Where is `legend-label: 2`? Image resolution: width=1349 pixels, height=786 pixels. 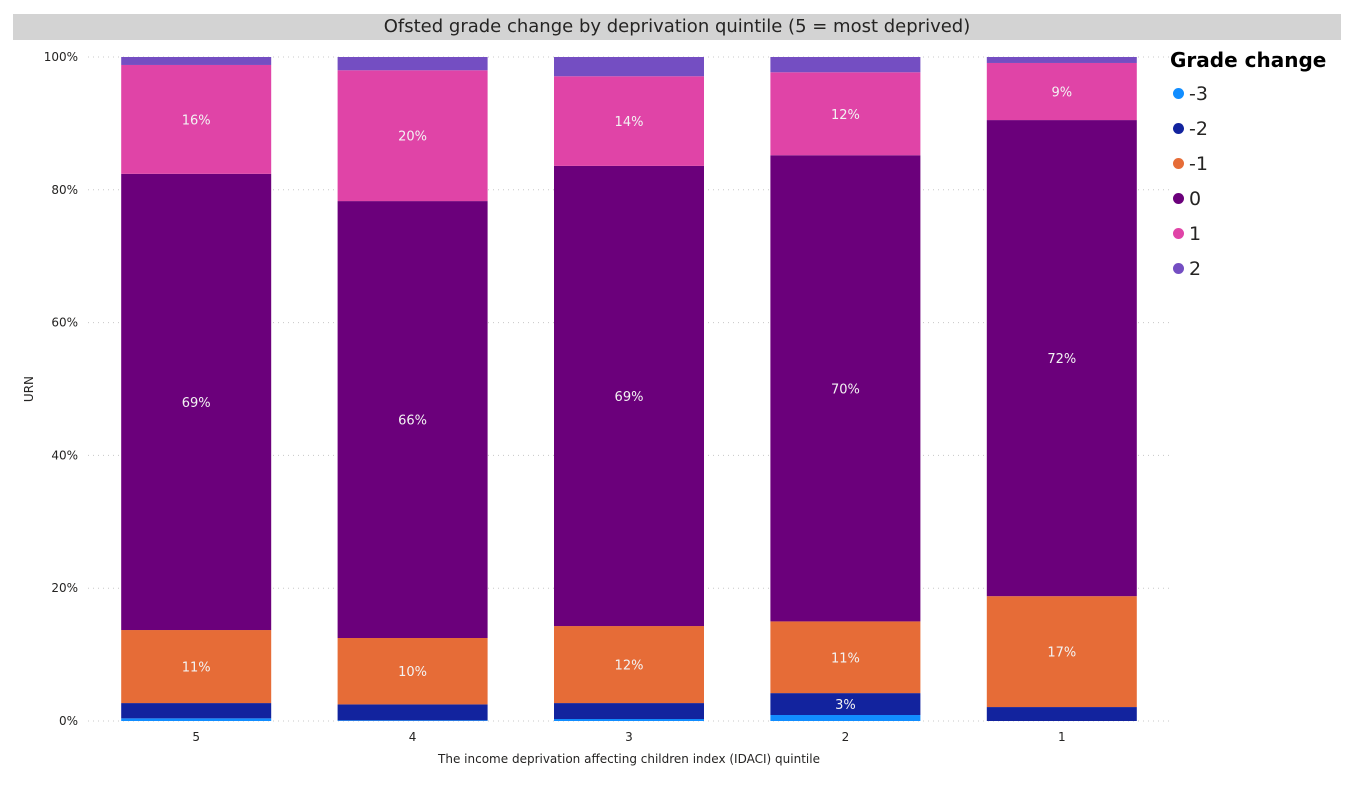
legend-label: 2 is located at coordinates (1195, 268).